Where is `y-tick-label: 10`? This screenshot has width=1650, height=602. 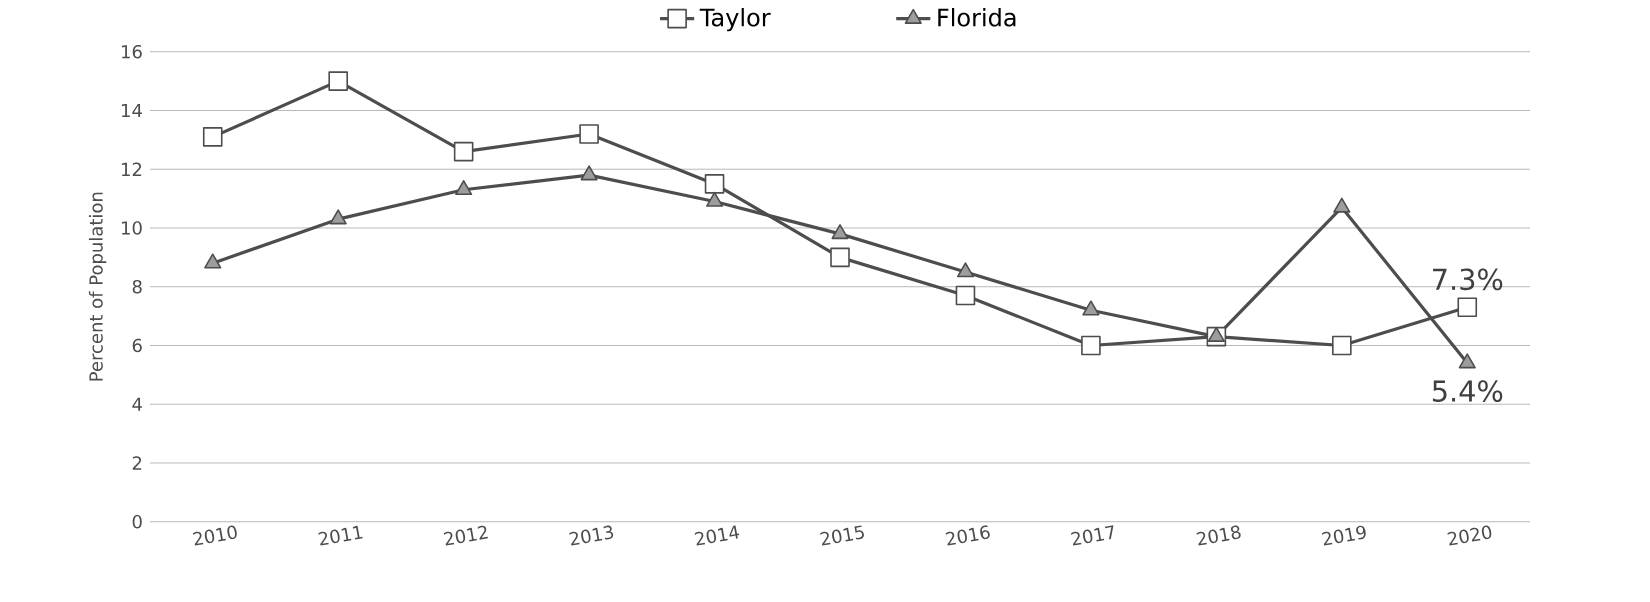
y-tick-label: 10 is located at coordinates (132, 228).